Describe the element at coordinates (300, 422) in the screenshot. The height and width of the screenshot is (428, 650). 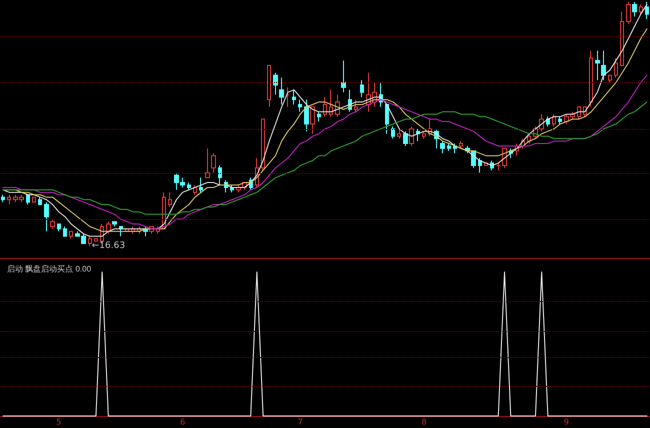
I see `x-tick-label: 7` at that location.